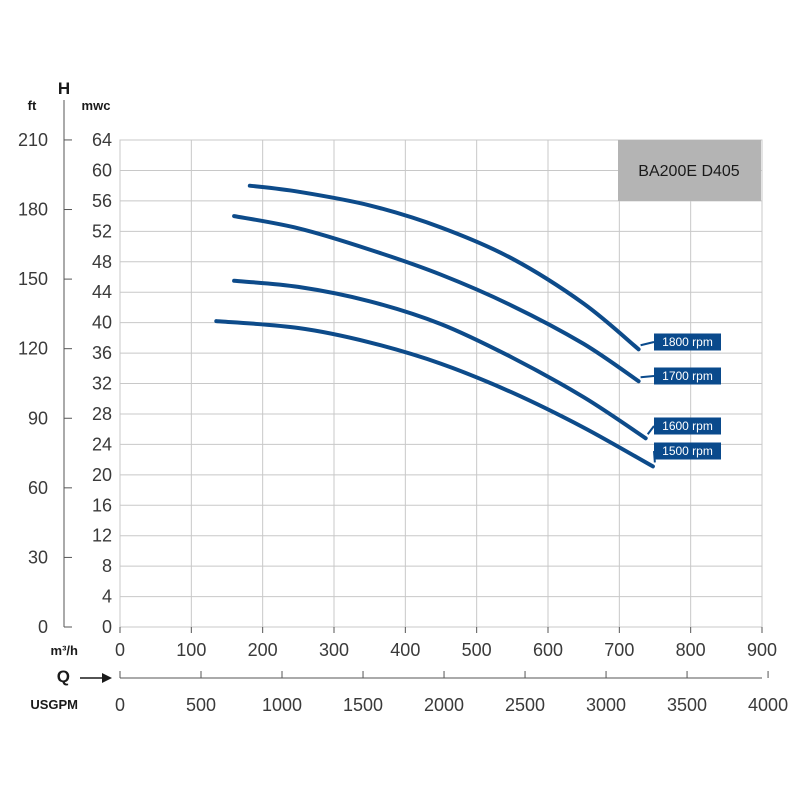 This screenshot has height=800, width=800. What do you see at coordinates (762, 650) in the screenshot?
I see `x-tick-label-m3h: 900` at bounding box center [762, 650].